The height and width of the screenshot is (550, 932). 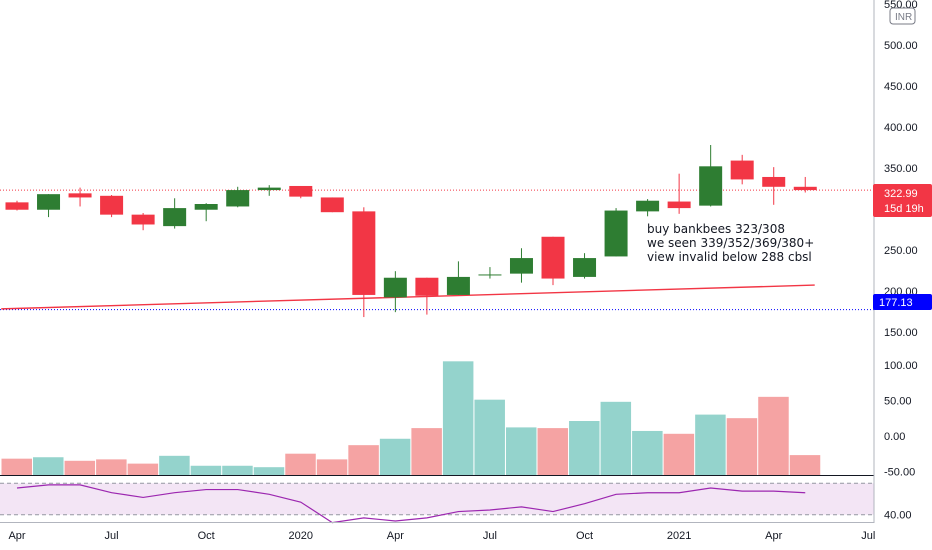 I want to click on annotation-line-3: view invalid below 288 cbsl, so click(x=729, y=257).